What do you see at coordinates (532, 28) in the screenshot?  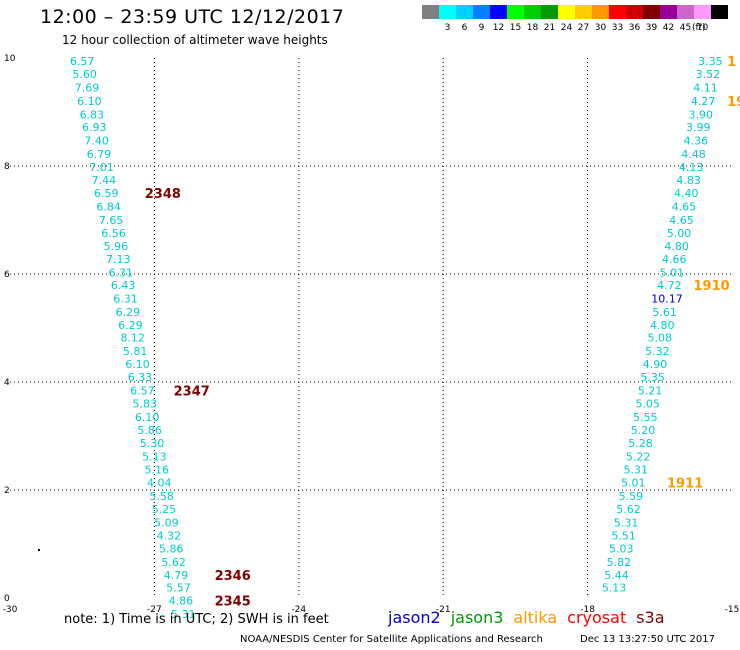 I see `scale-label: 18` at bounding box center [532, 28].